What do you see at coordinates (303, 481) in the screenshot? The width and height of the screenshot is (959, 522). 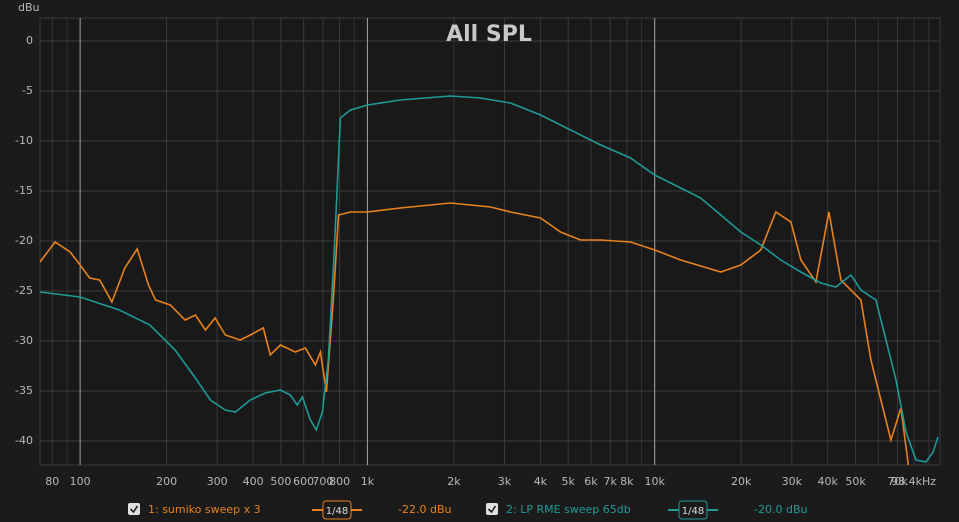 I see `x-tick-label: 600` at bounding box center [303, 481].